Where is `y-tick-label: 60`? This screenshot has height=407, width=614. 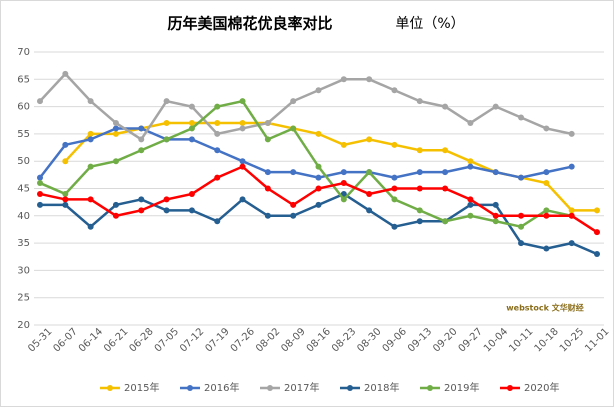 y-tick-label: 60 is located at coordinates (23, 107).